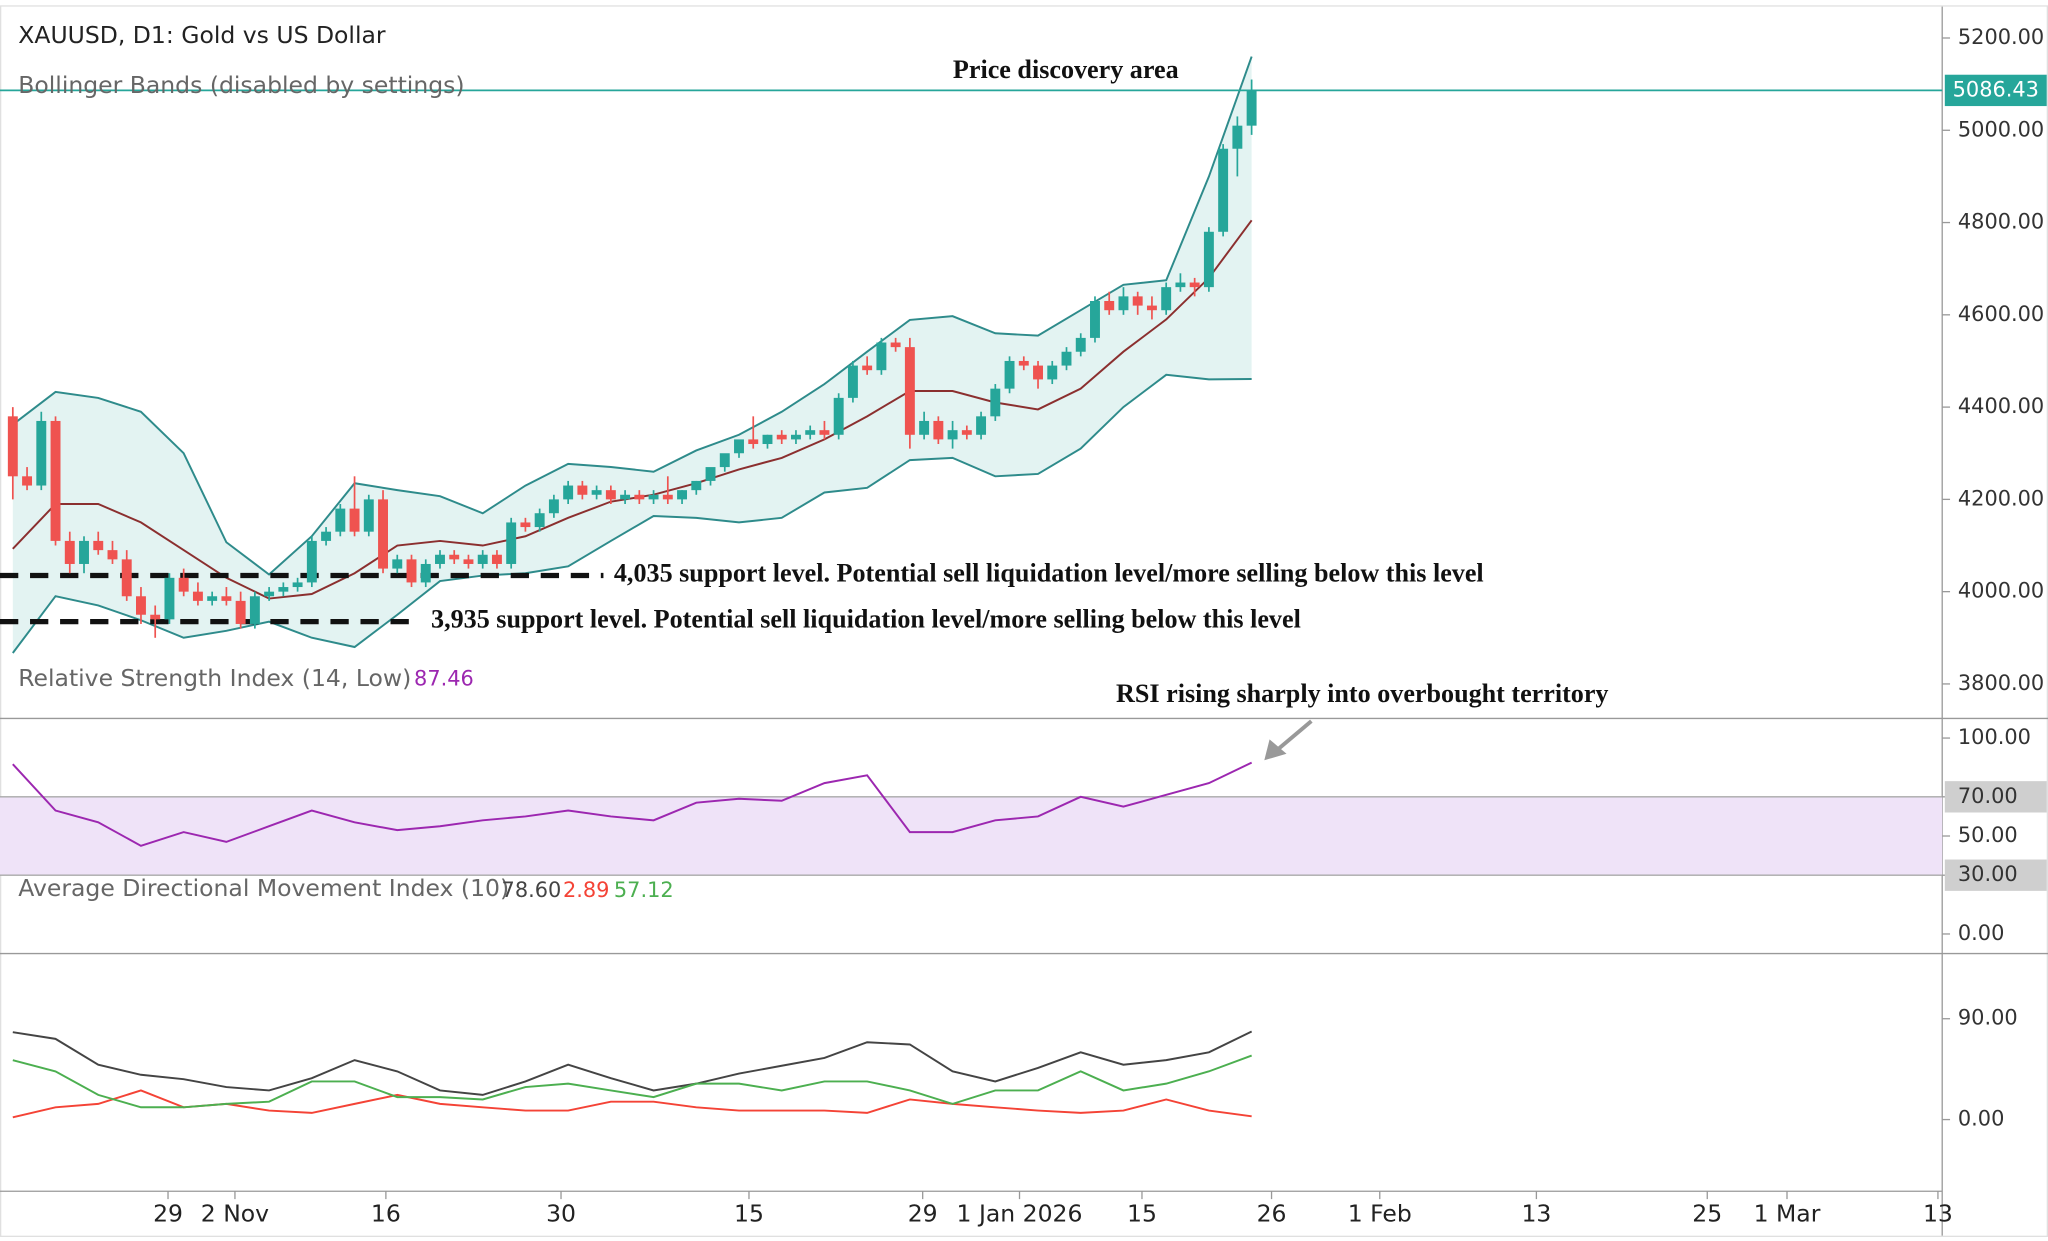 This screenshot has height=1241, width=2048. I want to click on plus-di-value: 57.12, so click(644, 890).